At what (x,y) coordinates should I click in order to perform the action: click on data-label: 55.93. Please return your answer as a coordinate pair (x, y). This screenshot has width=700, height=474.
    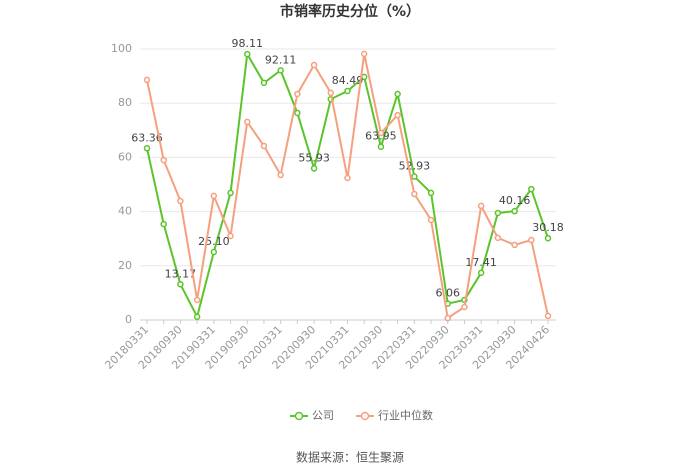
    Looking at the image, I should click on (314, 157).